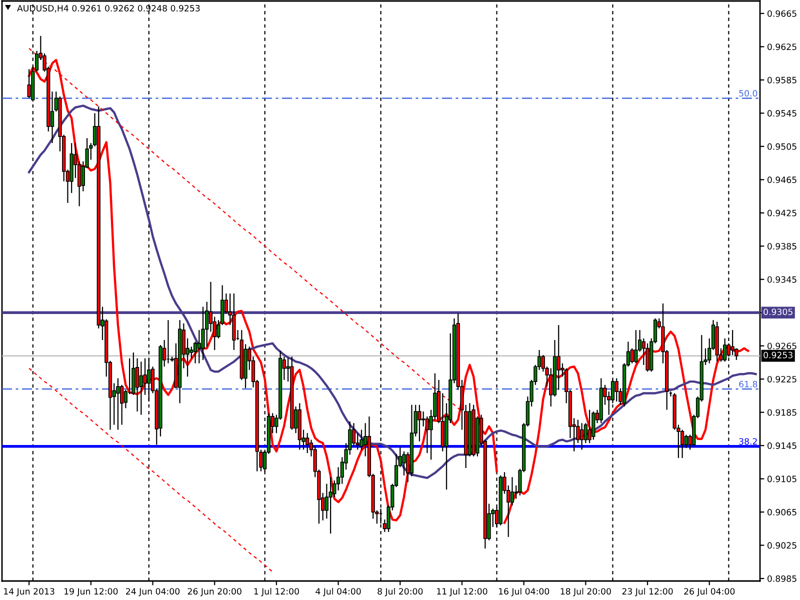 The image size is (800, 600). What do you see at coordinates (782, 379) in the screenshot?
I see `y-tick-label: 0.9225` at bounding box center [782, 379].